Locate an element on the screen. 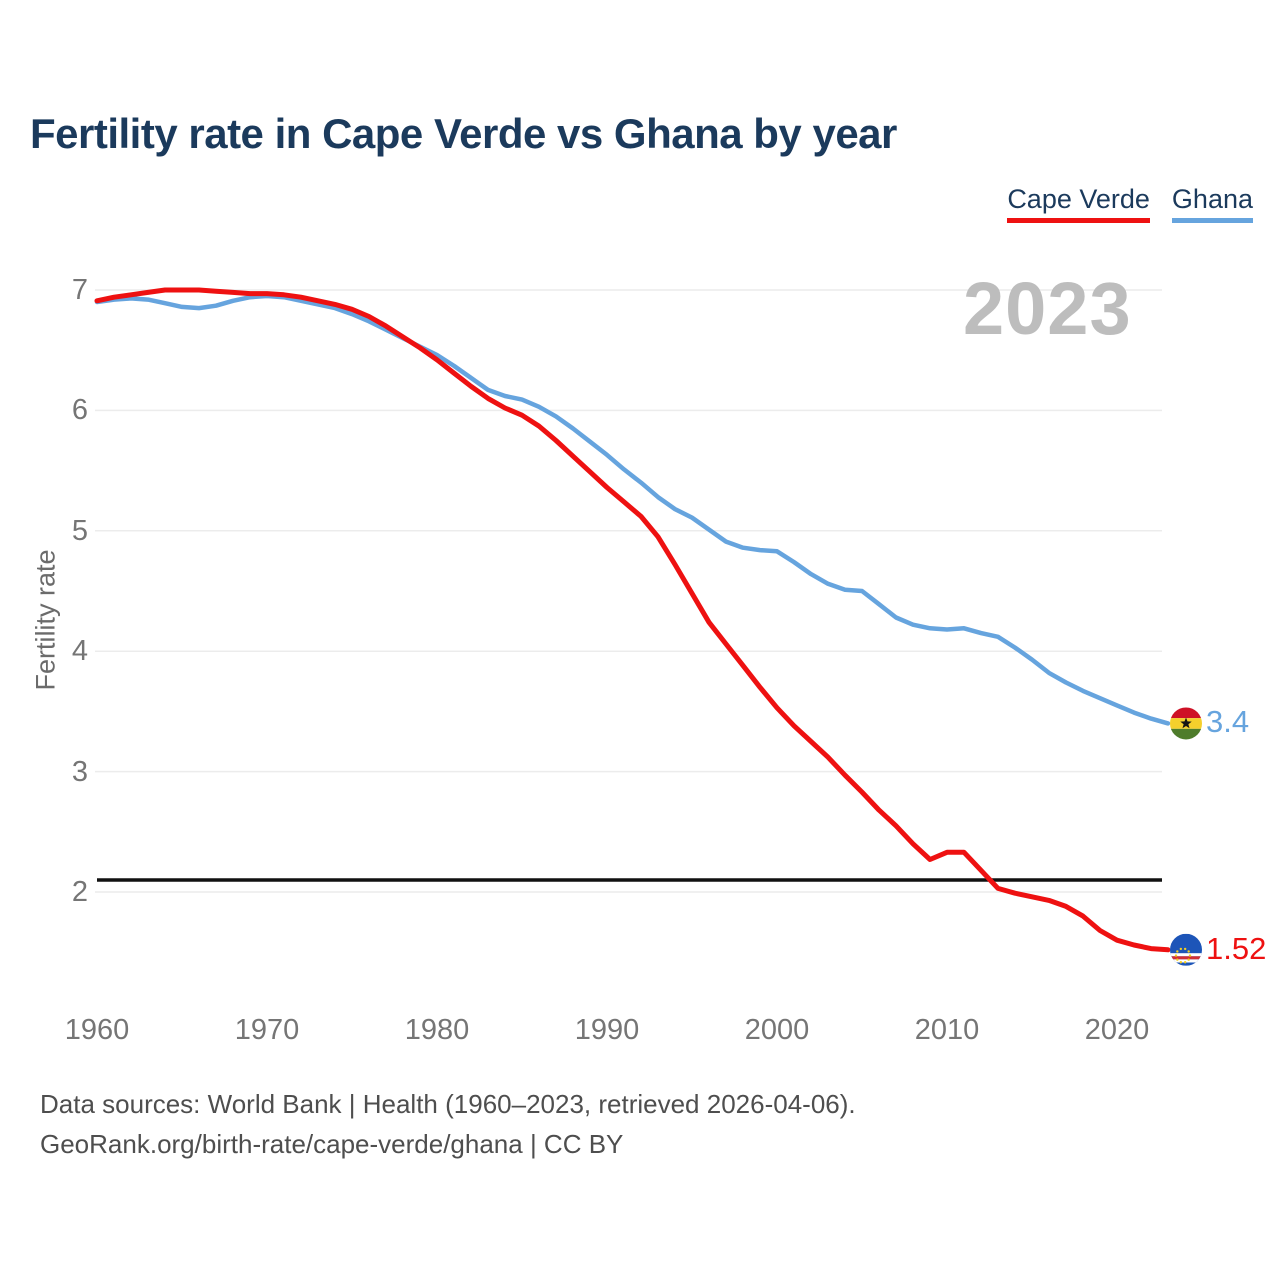 This screenshot has height=1280, width=1280. y-tick-label: 2 is located at coordinates (79, 892).